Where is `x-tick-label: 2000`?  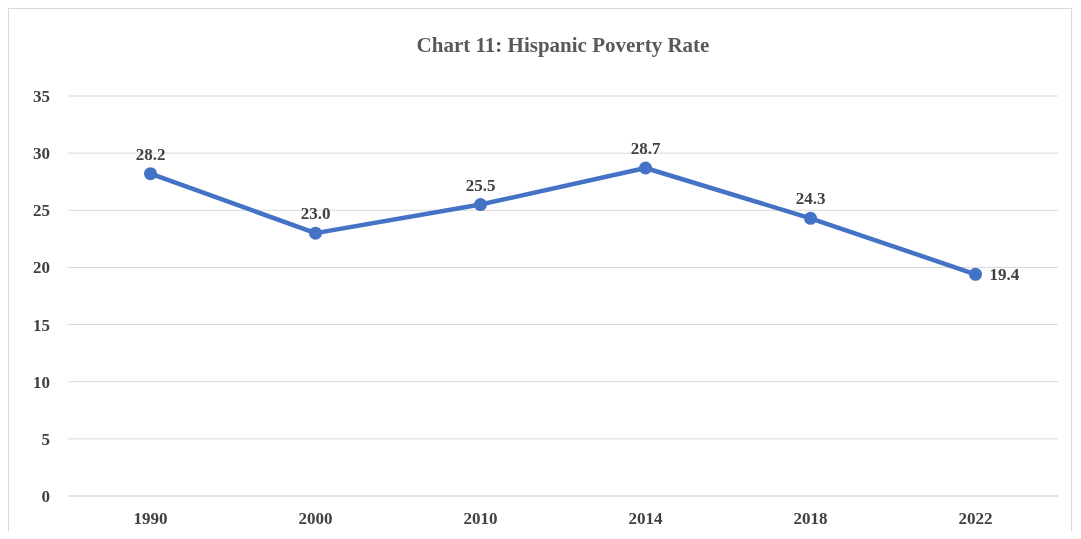
x-tick-label: 2000 is located at coordinates (315, 518).